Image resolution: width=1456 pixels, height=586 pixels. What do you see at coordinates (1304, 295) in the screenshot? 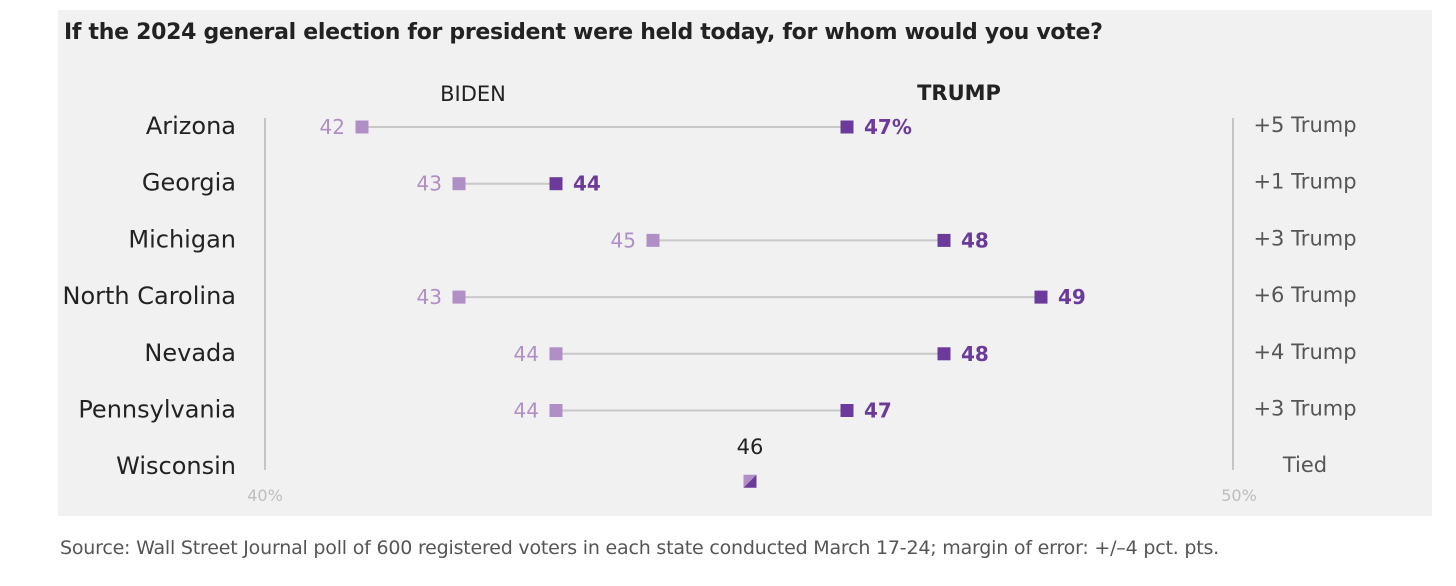
I see `margin-label: +6 Trump` at bounding box center [1304, 295].